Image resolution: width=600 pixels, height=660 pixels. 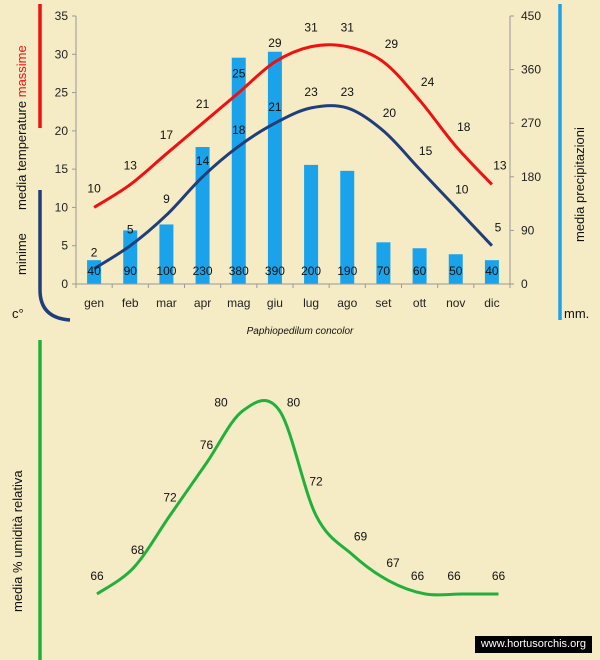 What do you see at coordinates (384, 271) in the screenshot?
I see `precip-value-label: 70` at bounding box center [384, 271].